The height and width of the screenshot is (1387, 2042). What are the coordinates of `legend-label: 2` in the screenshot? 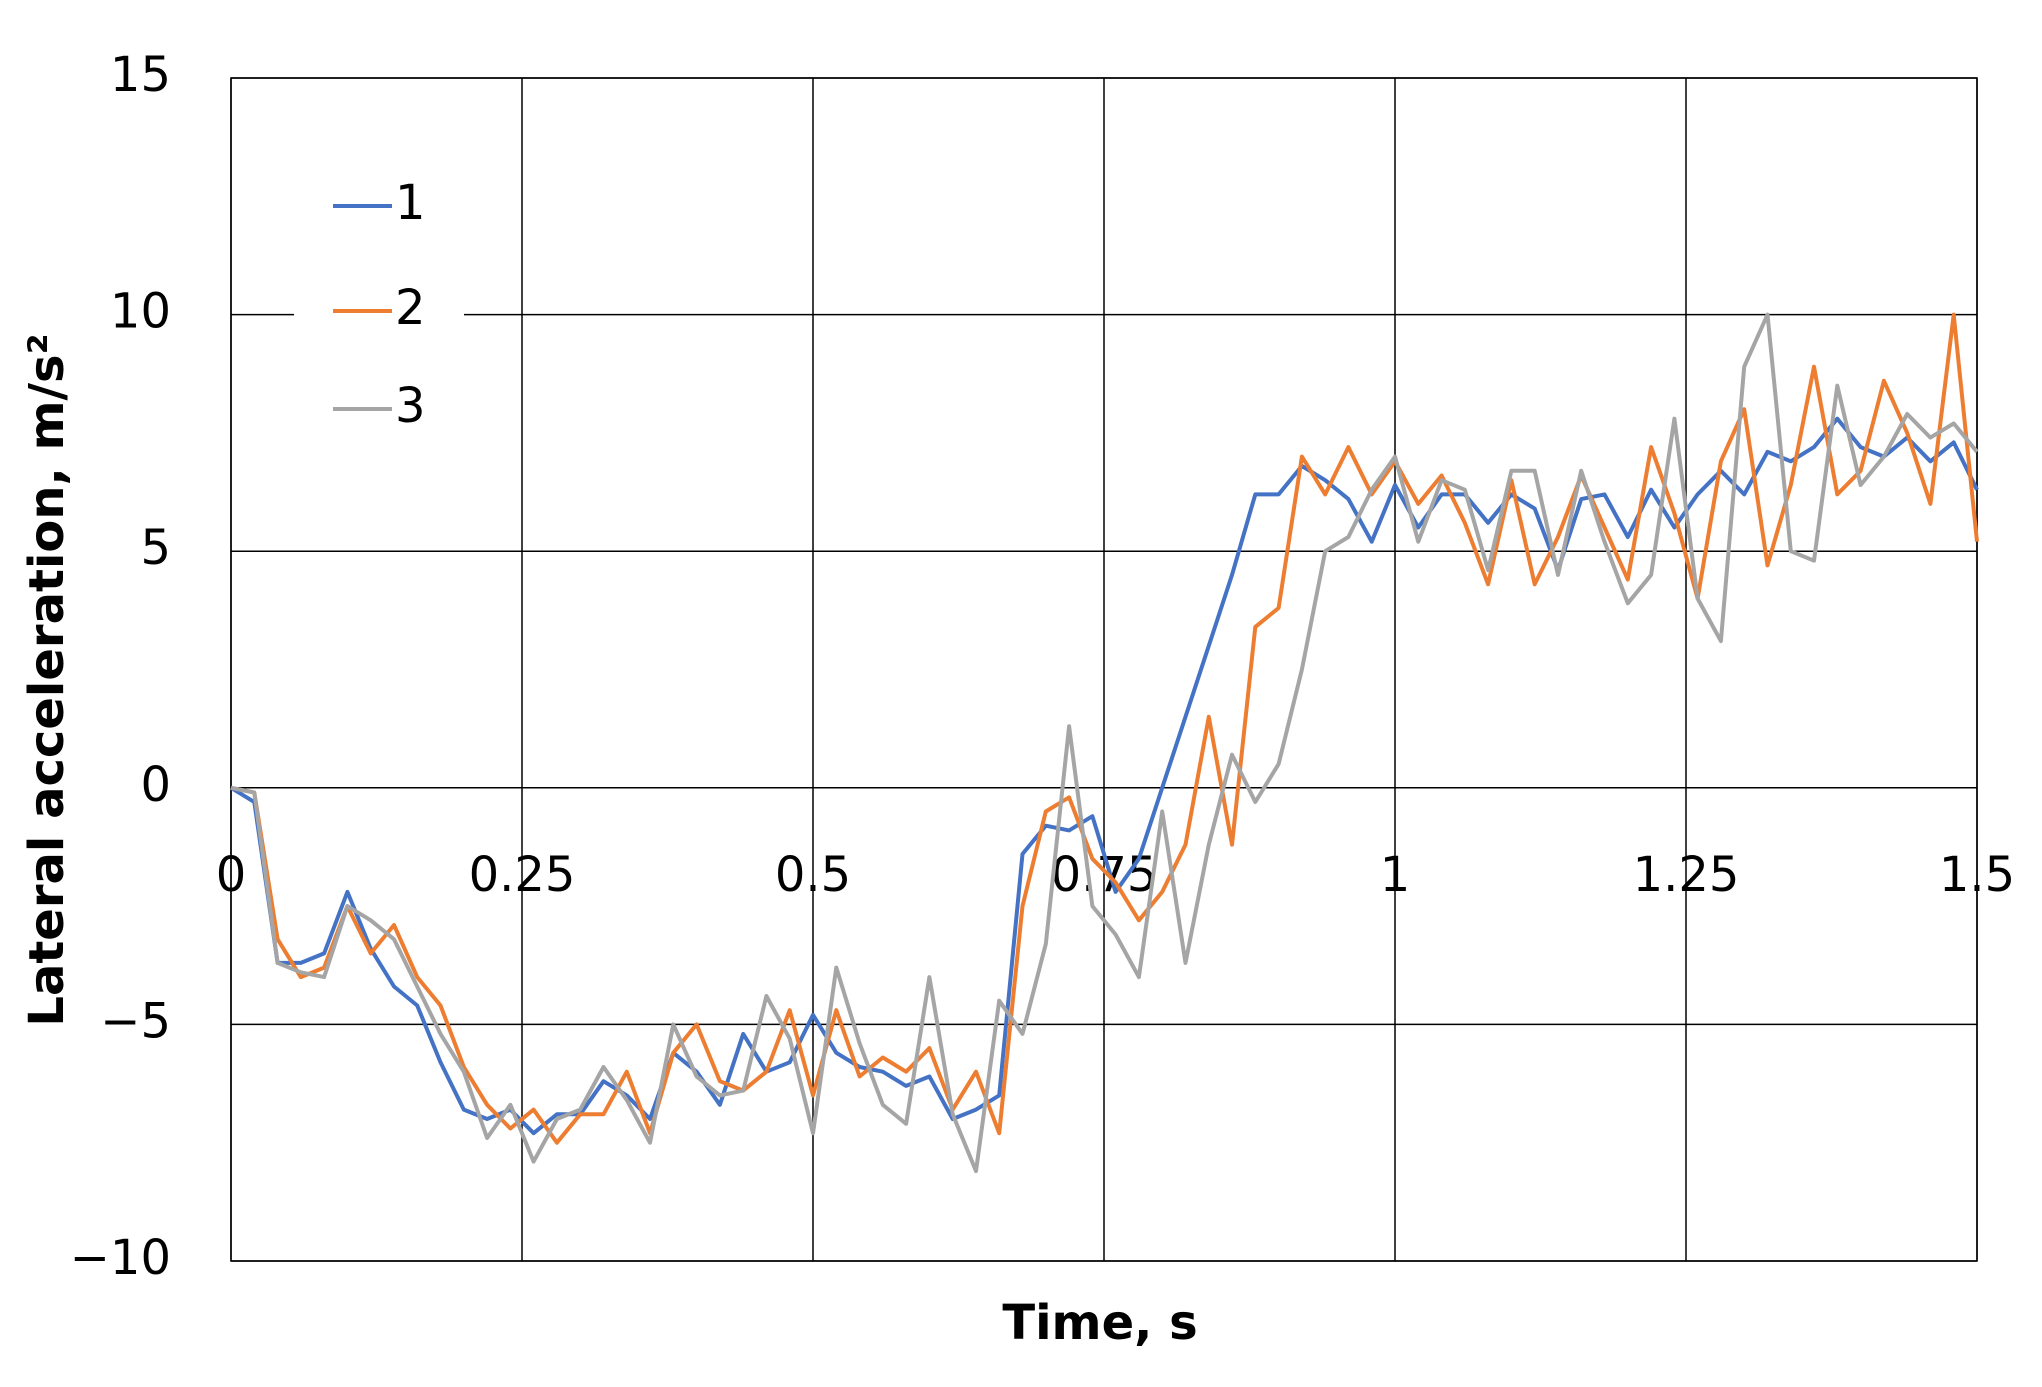 It's located at (410, 308).